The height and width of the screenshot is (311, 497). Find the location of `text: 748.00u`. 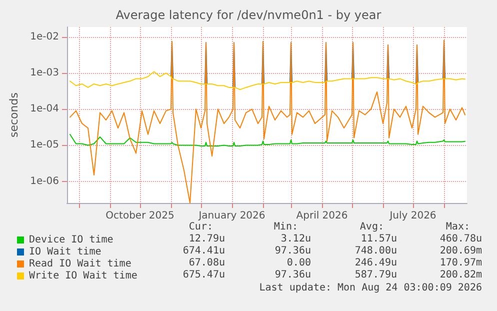

text: 748.00u is located at coordinates (375, 251).